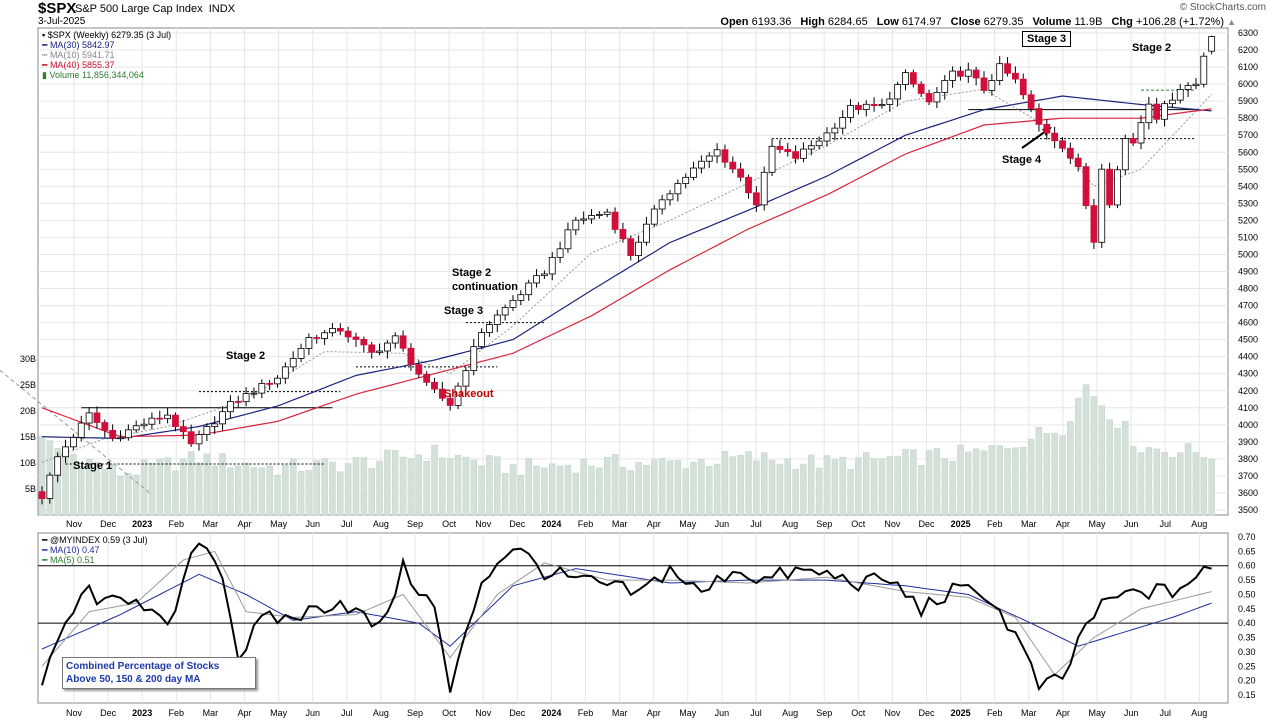 This screenshot has height=720, width=1280. Describe the element at coordinates (1248, 357) in the screenshot. I see `price-tick-label: 4400` at that location.